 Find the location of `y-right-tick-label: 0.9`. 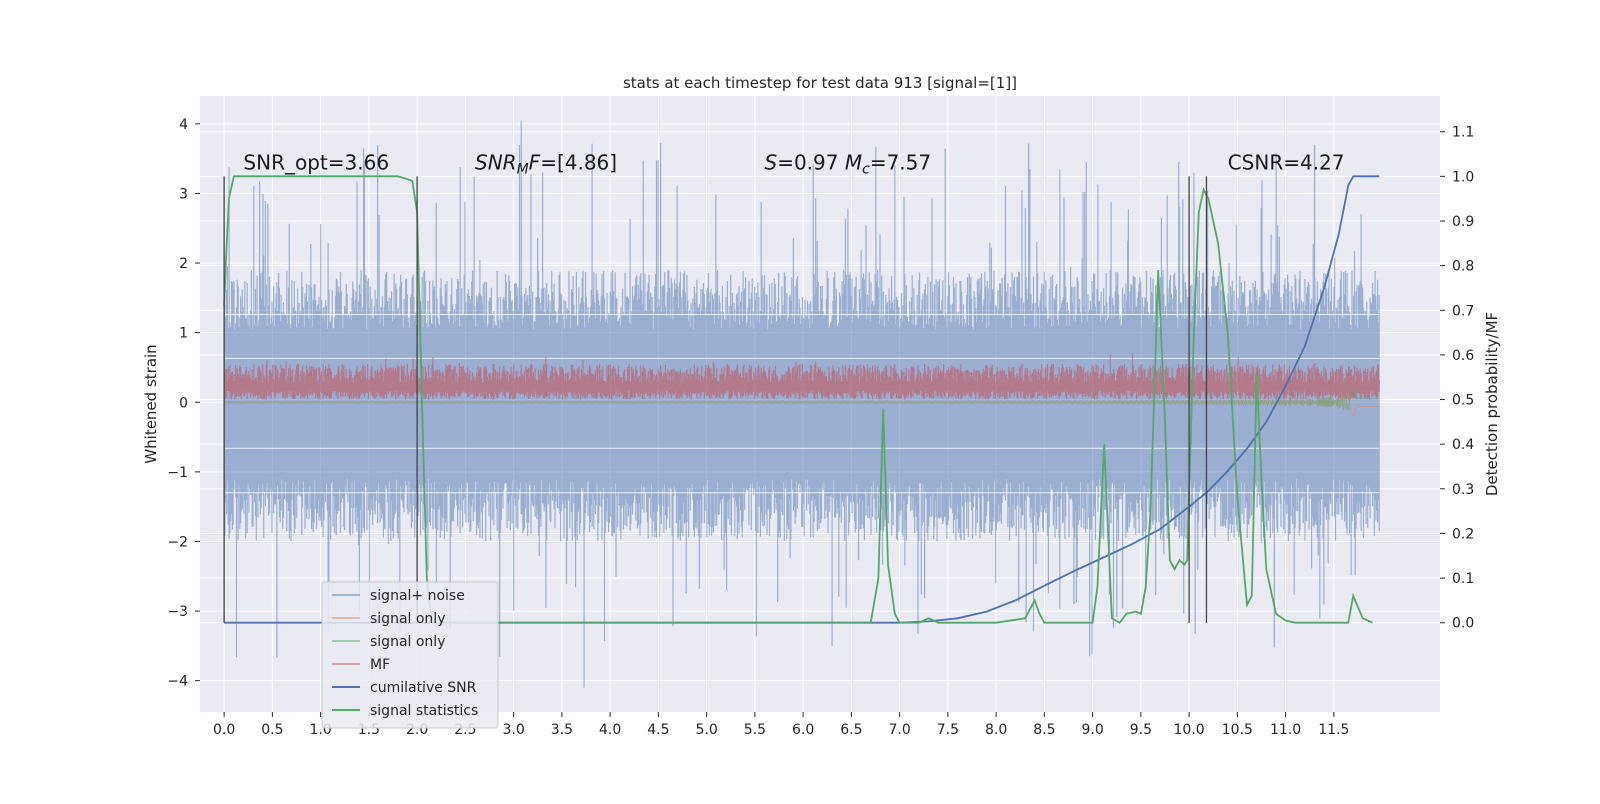

y-right-tick-label: 0.9 is located at coordinates (1463, 222).